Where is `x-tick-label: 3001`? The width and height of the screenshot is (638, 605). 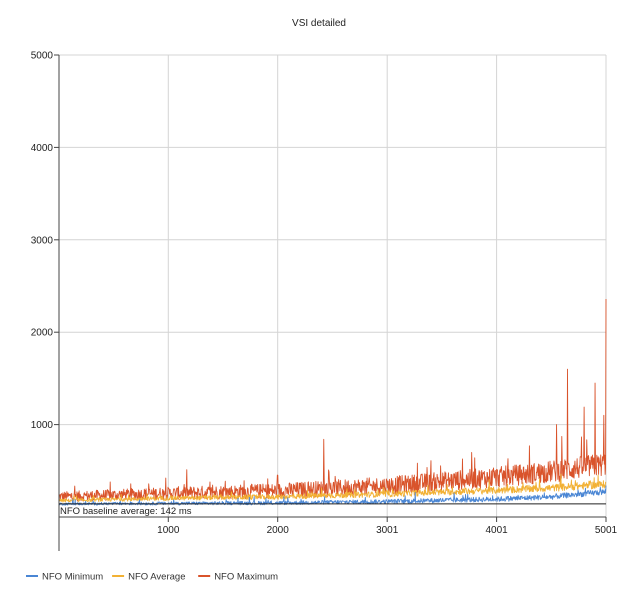
x-tick-label: 3001 is located at coordinates (387, 530).